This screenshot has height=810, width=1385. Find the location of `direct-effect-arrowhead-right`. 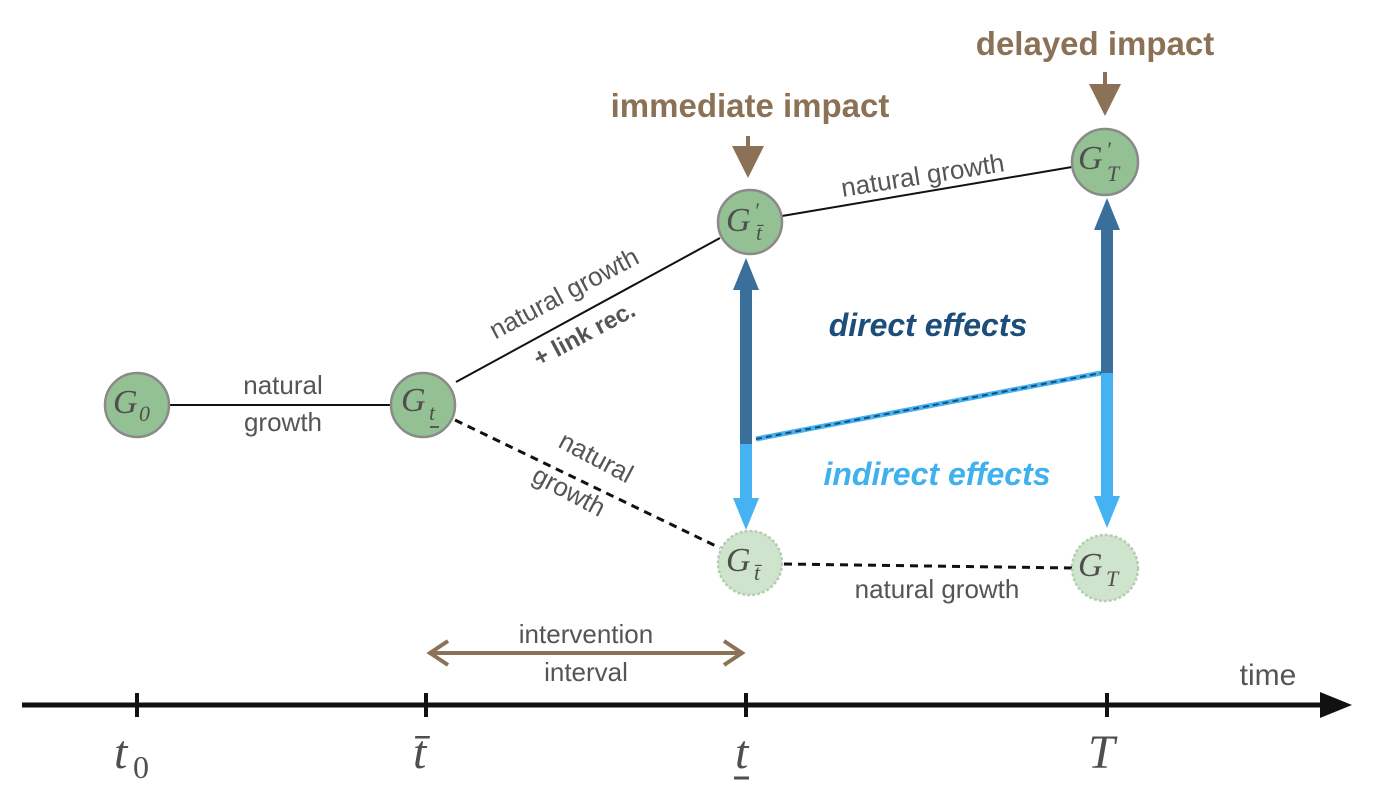

direct-effect-arrowhead-right is located at coordinates (1107, 214).